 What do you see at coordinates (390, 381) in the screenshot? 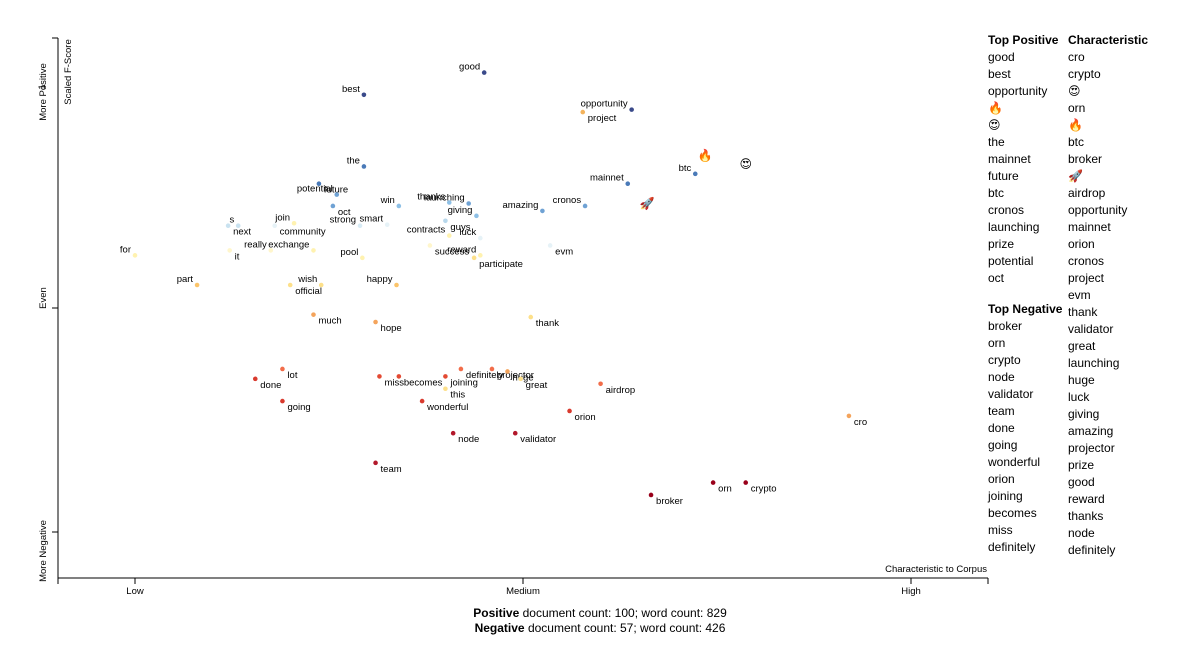
I see `data-point: miss` at bounding box center [390, 381].